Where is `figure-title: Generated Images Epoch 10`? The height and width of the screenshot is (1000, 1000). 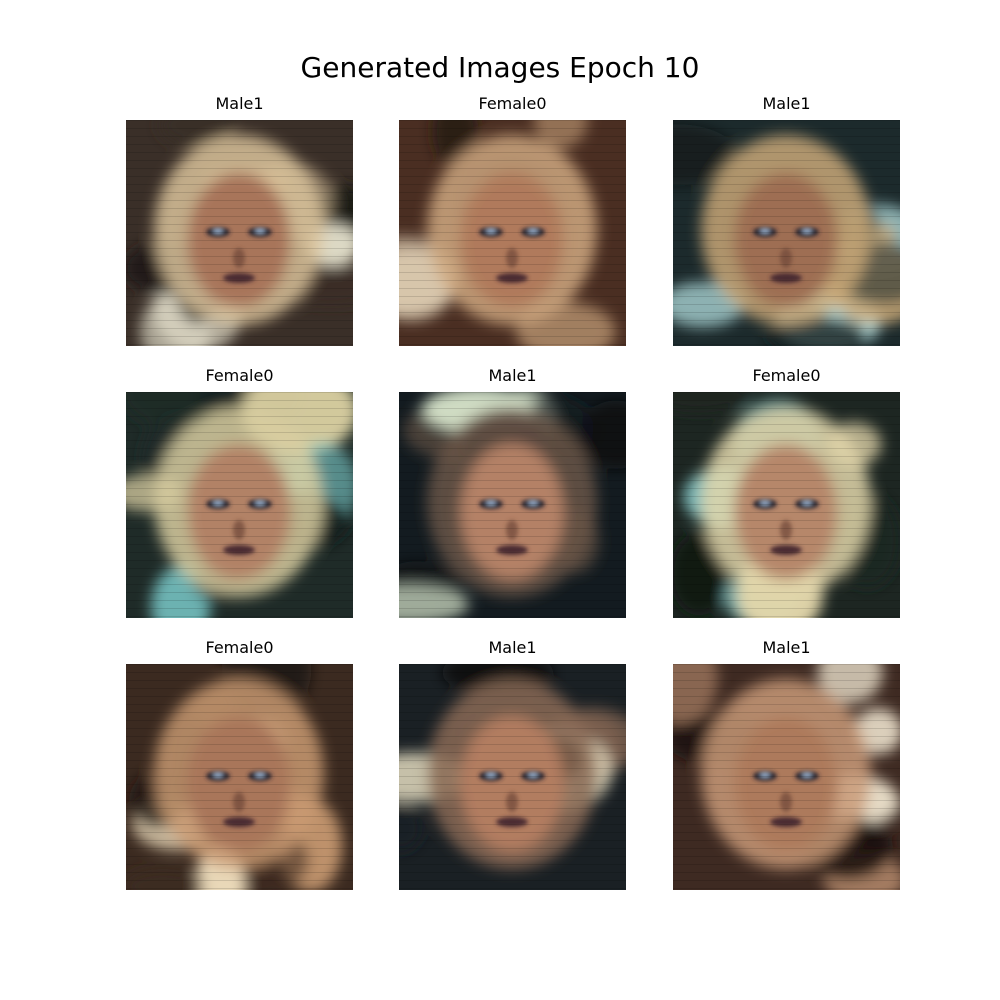
figure-title: Generated Images Epoch 10 is located at coordinates (500, 67).